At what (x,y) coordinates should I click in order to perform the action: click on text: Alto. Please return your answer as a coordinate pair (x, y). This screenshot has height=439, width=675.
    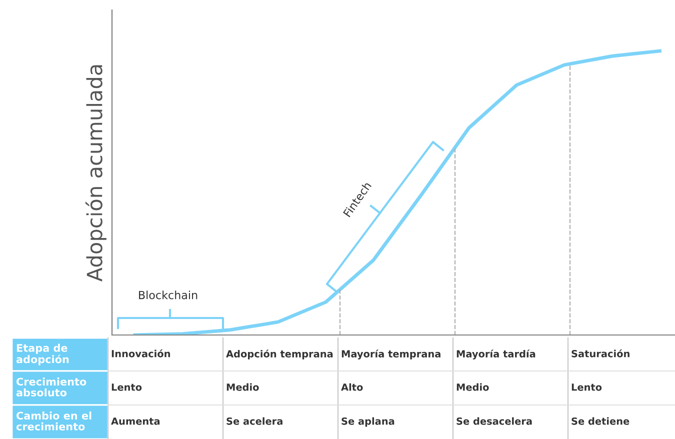
    Looking at the image, I should click on (352, 387).